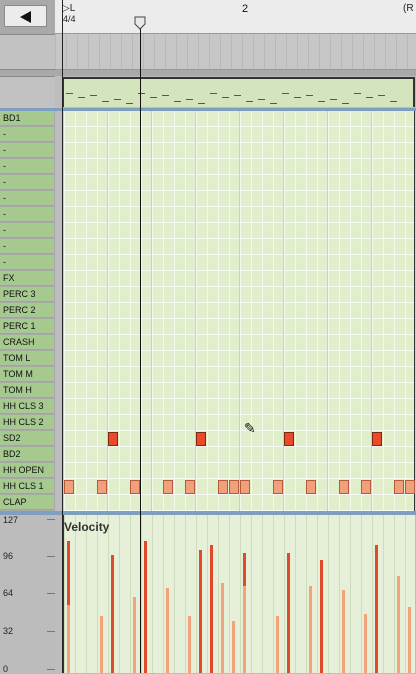  I want to click on instrument-label: TOM M, so click(27, 374).